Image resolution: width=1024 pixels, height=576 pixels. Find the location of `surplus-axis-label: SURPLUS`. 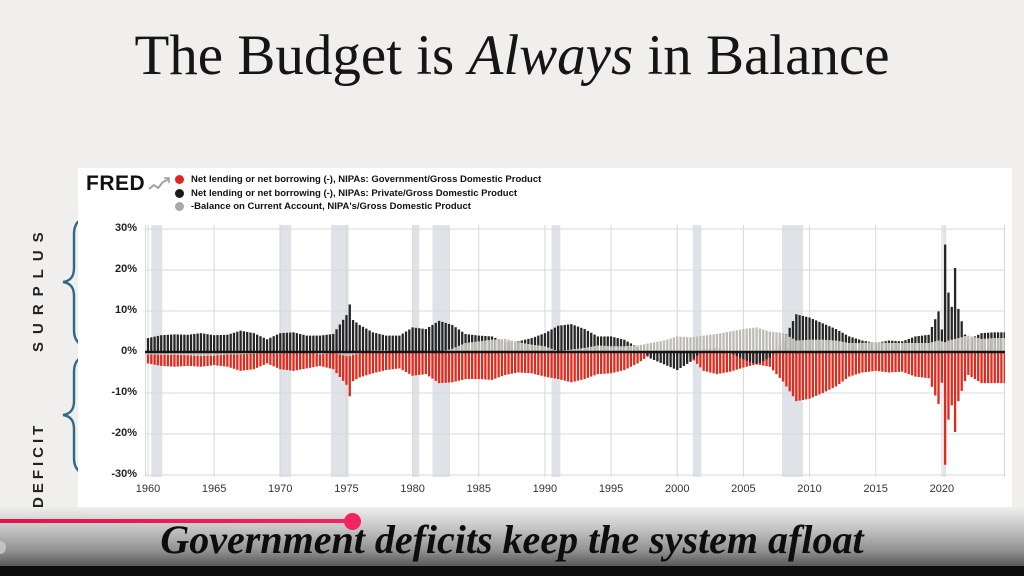

surplus-axis-label: SURPLUS is located at coordinates (38, 288).